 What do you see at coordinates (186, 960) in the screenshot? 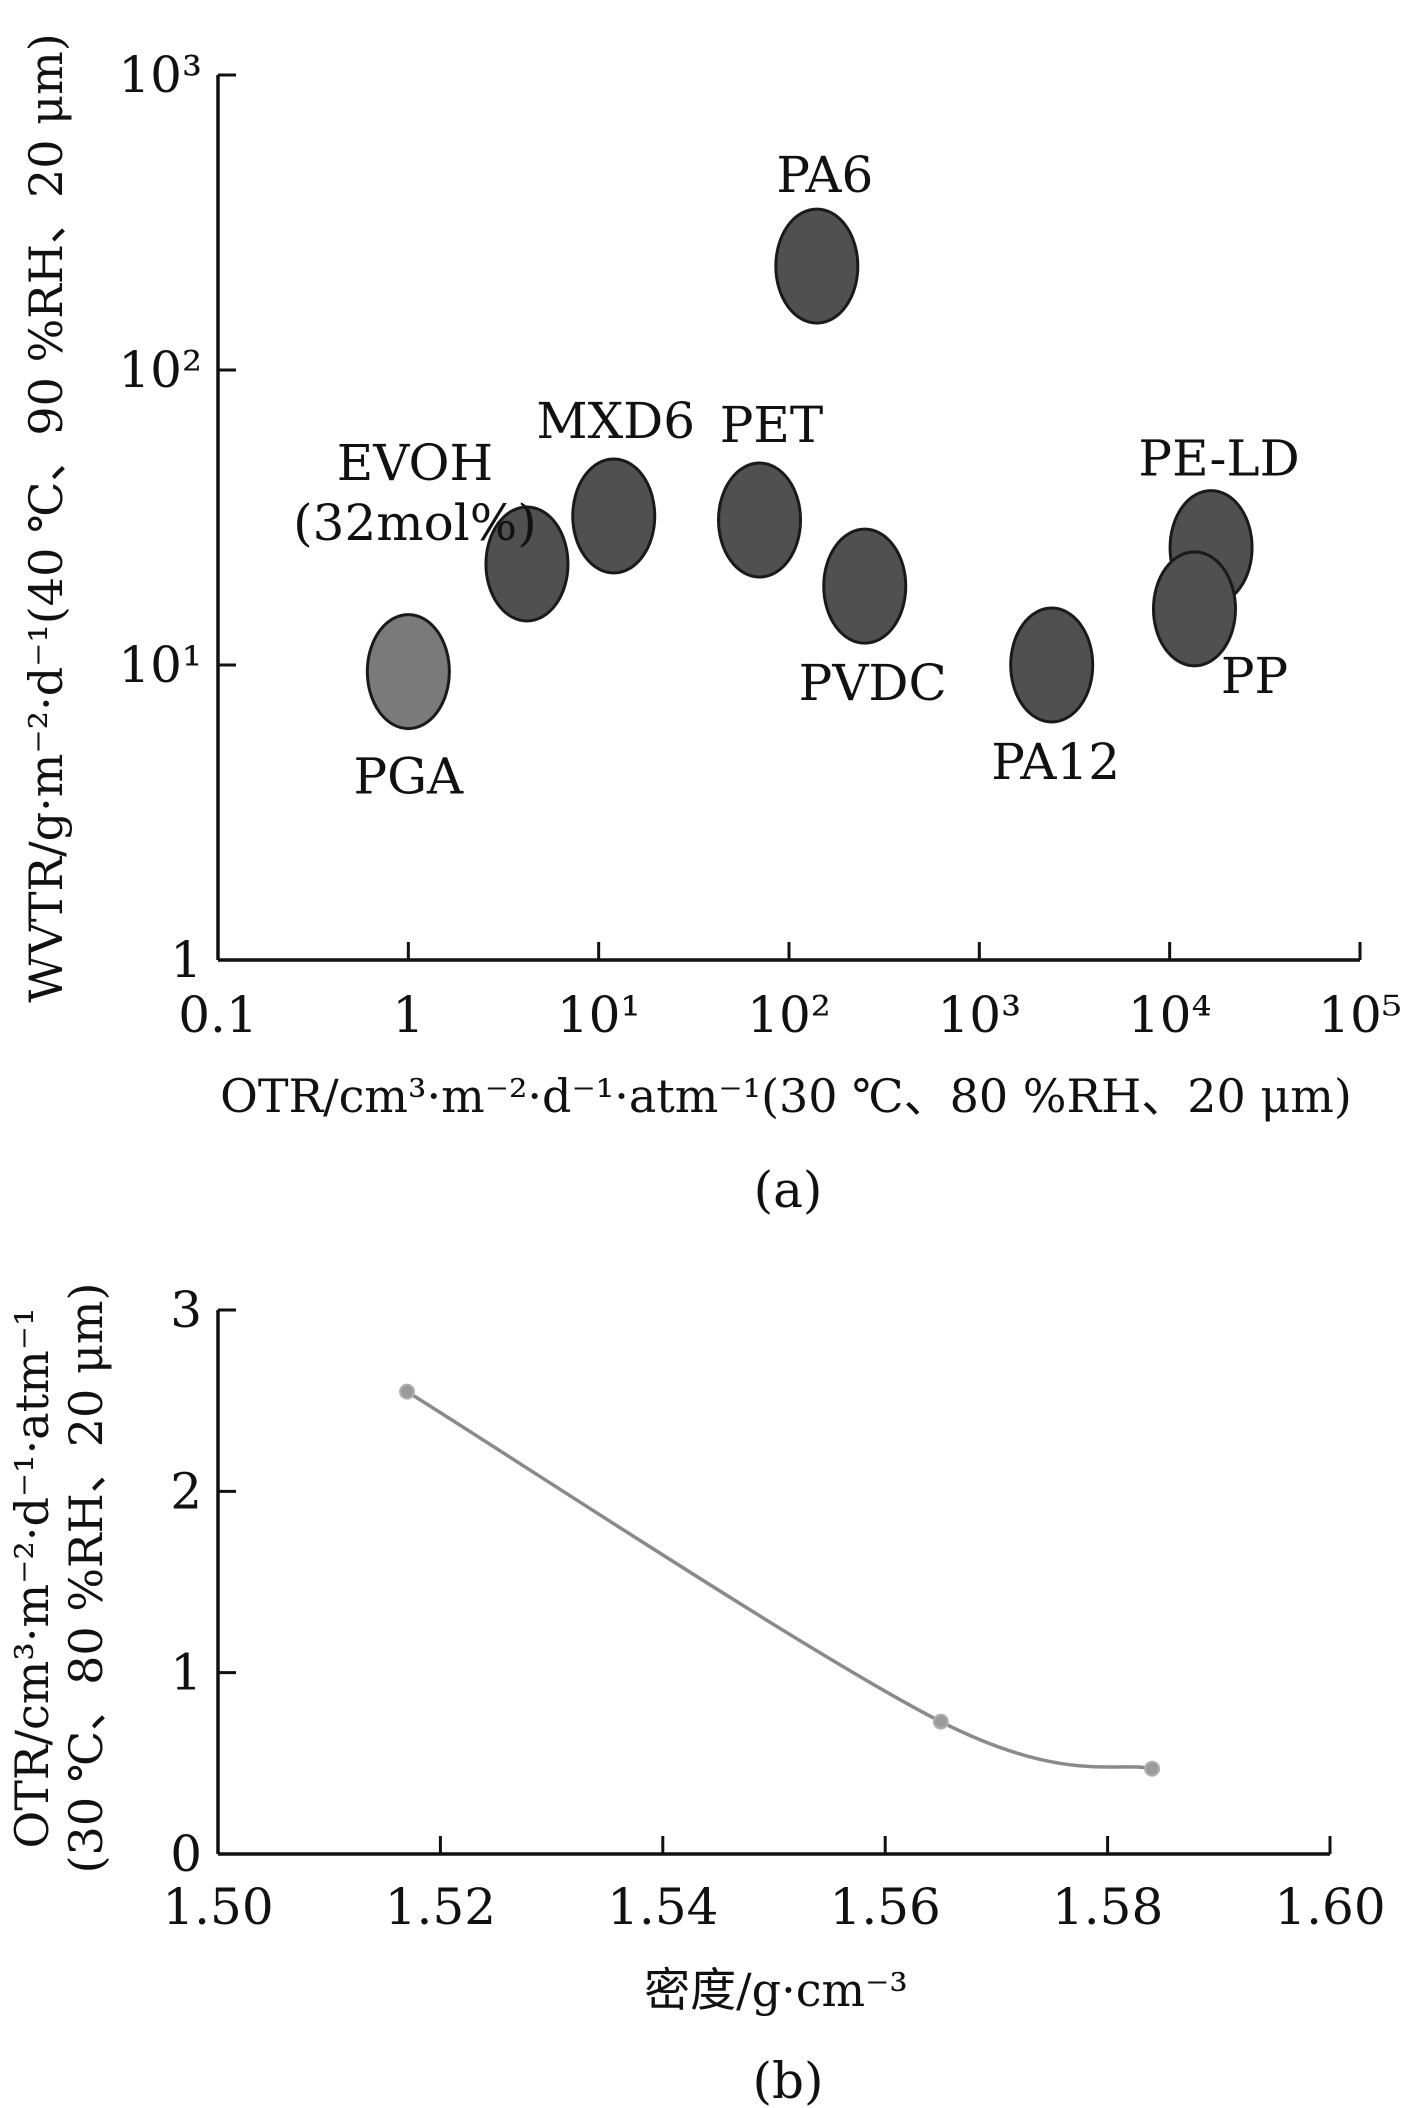
I see `chart-a-y-tick-label: 1` at bounding box center [186, 960].